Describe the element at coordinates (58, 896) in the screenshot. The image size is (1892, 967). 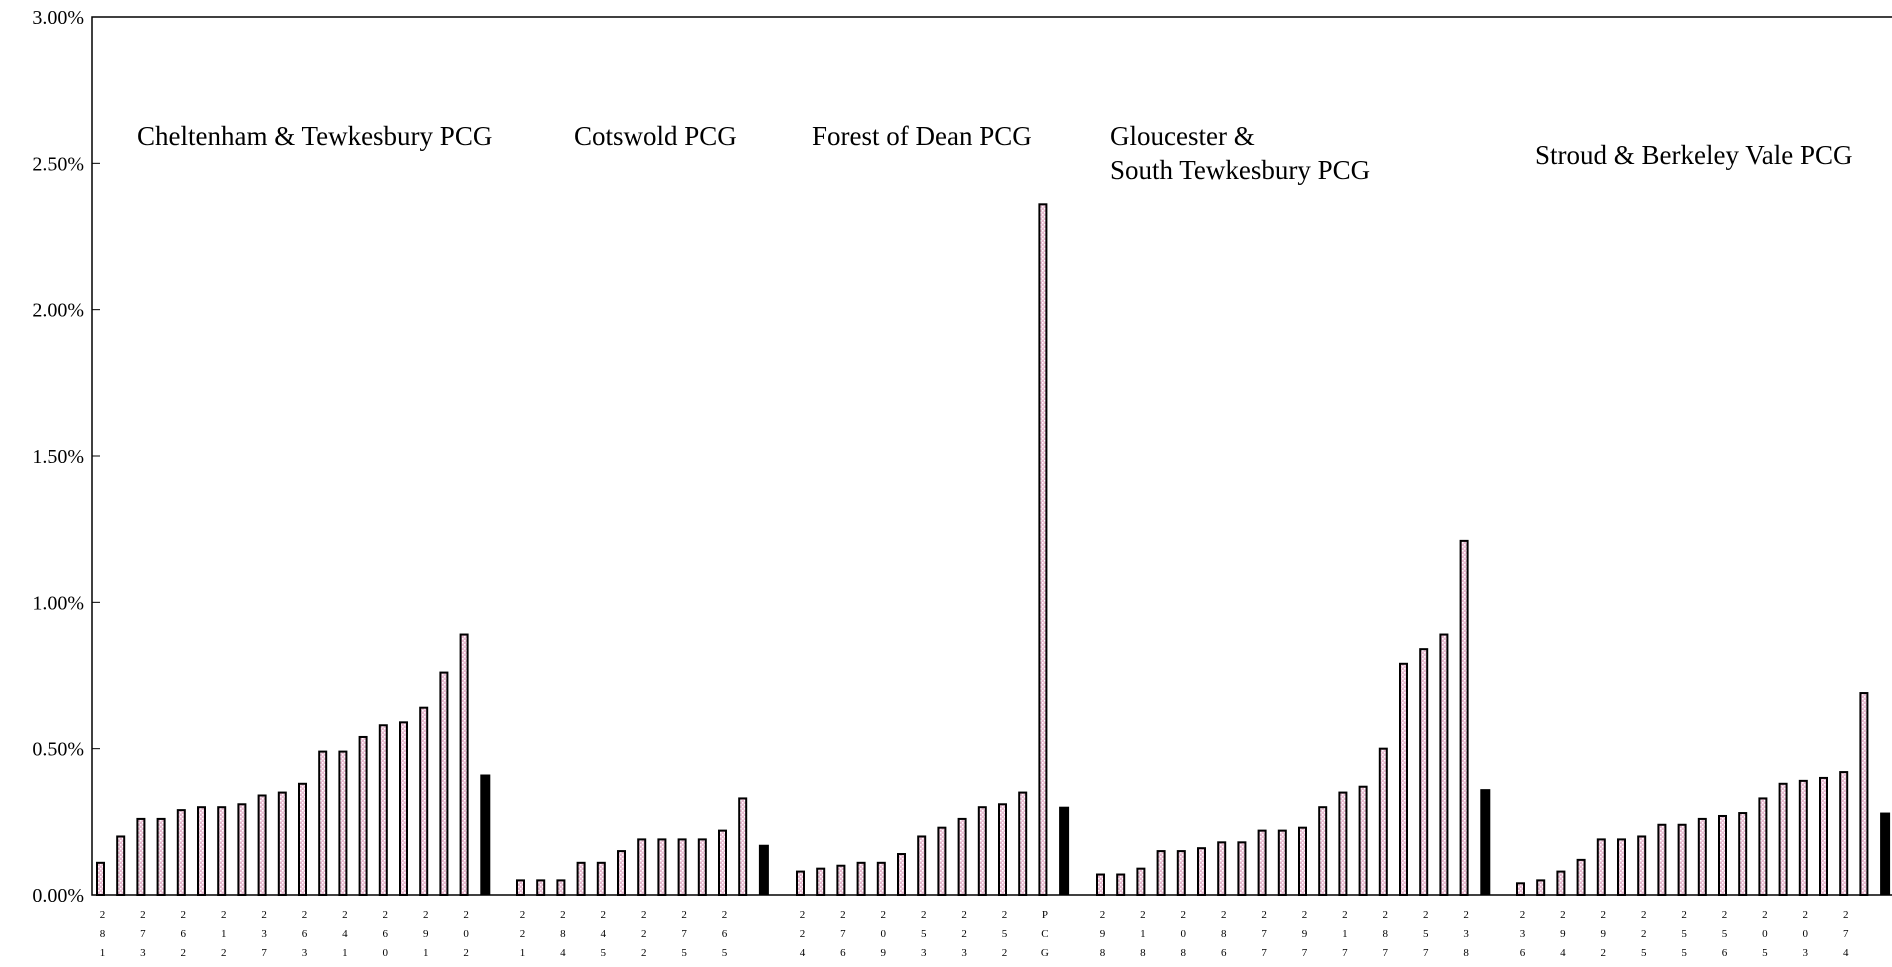
I see `y-tick-label: 0.00%` at that location.